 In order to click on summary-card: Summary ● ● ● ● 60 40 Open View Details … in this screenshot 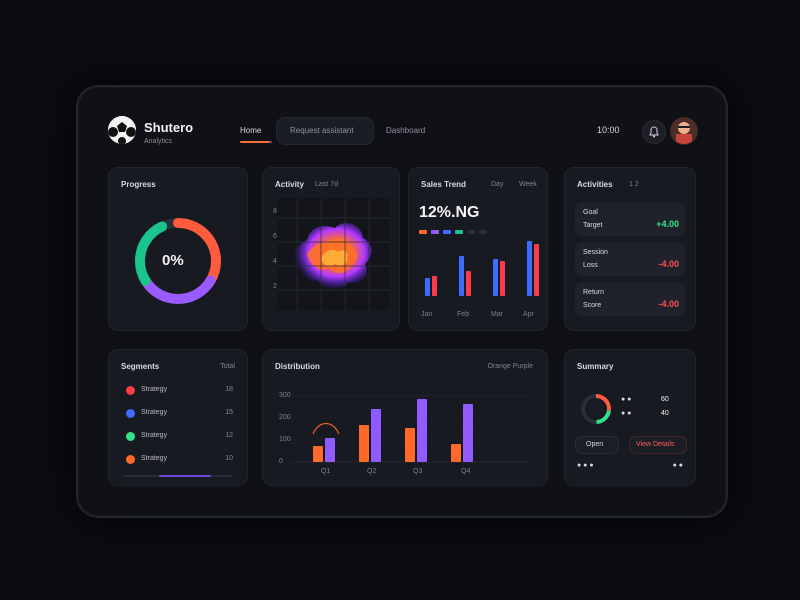, I will do `click(630, 417)`.